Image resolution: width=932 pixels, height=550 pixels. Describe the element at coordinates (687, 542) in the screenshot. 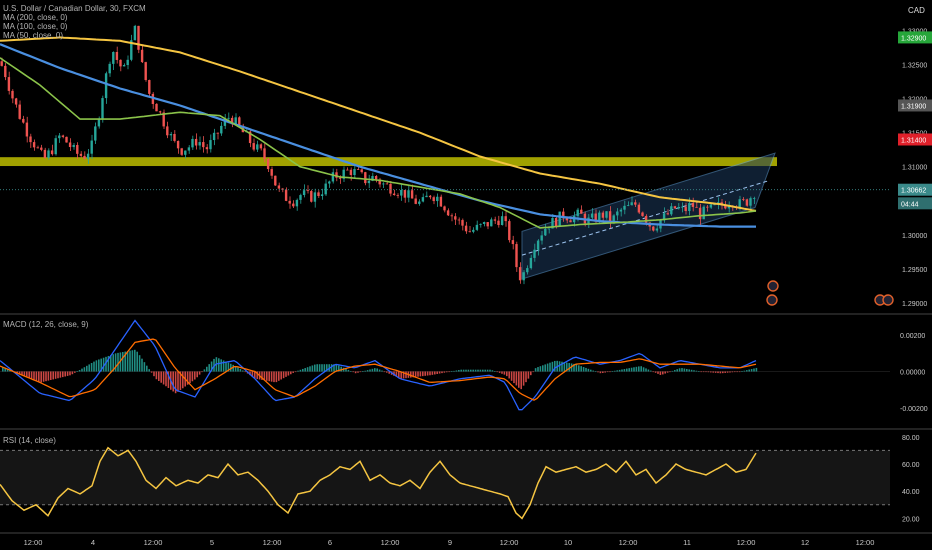

I see `time-tick-label: 11` at that location.